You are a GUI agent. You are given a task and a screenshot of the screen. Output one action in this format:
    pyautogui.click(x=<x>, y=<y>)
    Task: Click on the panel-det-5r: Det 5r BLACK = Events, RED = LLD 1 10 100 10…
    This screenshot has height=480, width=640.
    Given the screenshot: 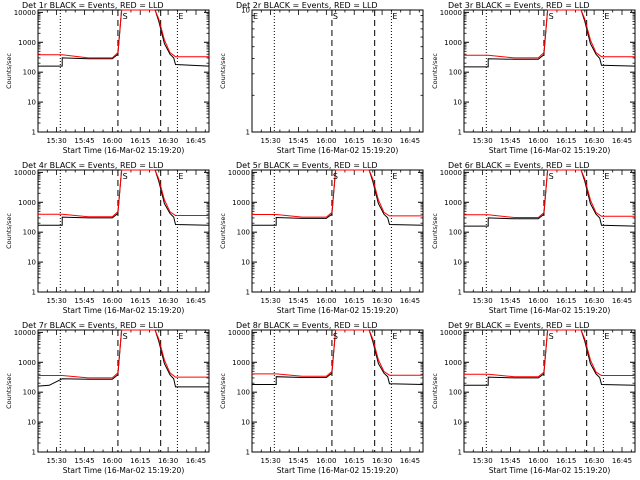 What is the action you would take?
    pyautogui.click(x=321, y=238)
    